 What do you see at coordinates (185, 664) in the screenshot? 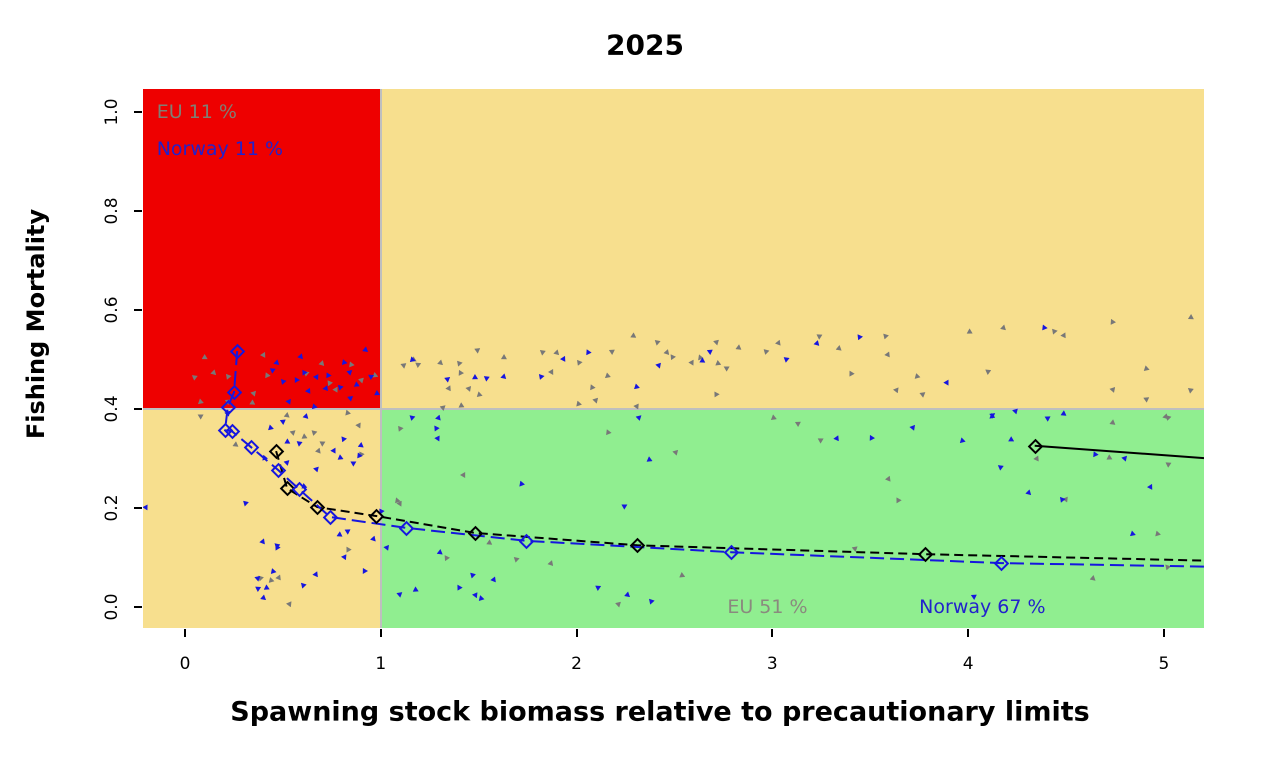
I see `x-axis-tick-label: 0` at bounding box center [185, 664].